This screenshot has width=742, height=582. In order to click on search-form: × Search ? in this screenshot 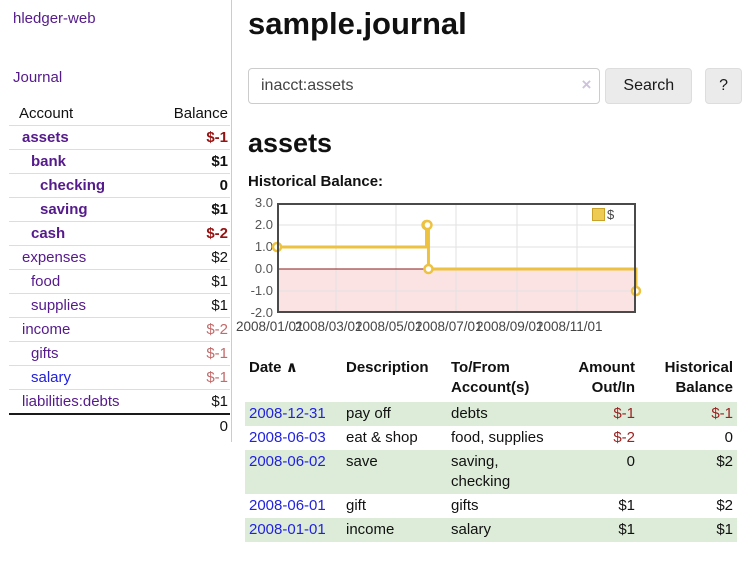, I will do `click(495, 86)`.